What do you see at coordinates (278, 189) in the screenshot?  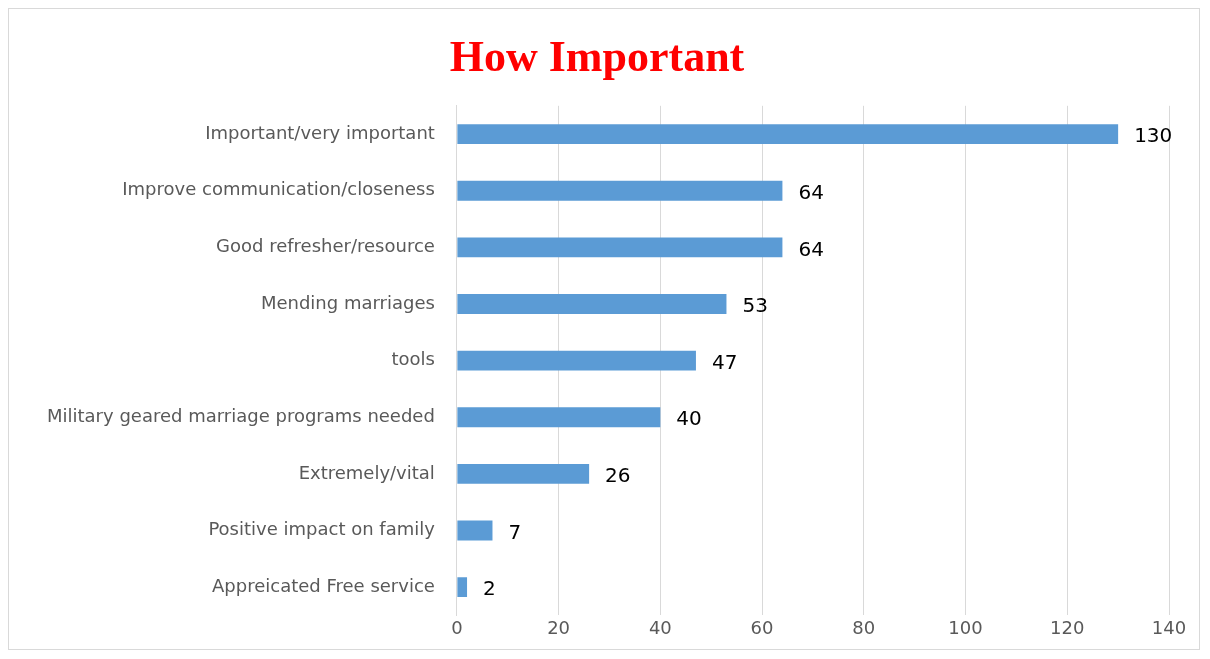 I see `y-tick-label: Improve communication/closeness` at bounding box center [278, 189].